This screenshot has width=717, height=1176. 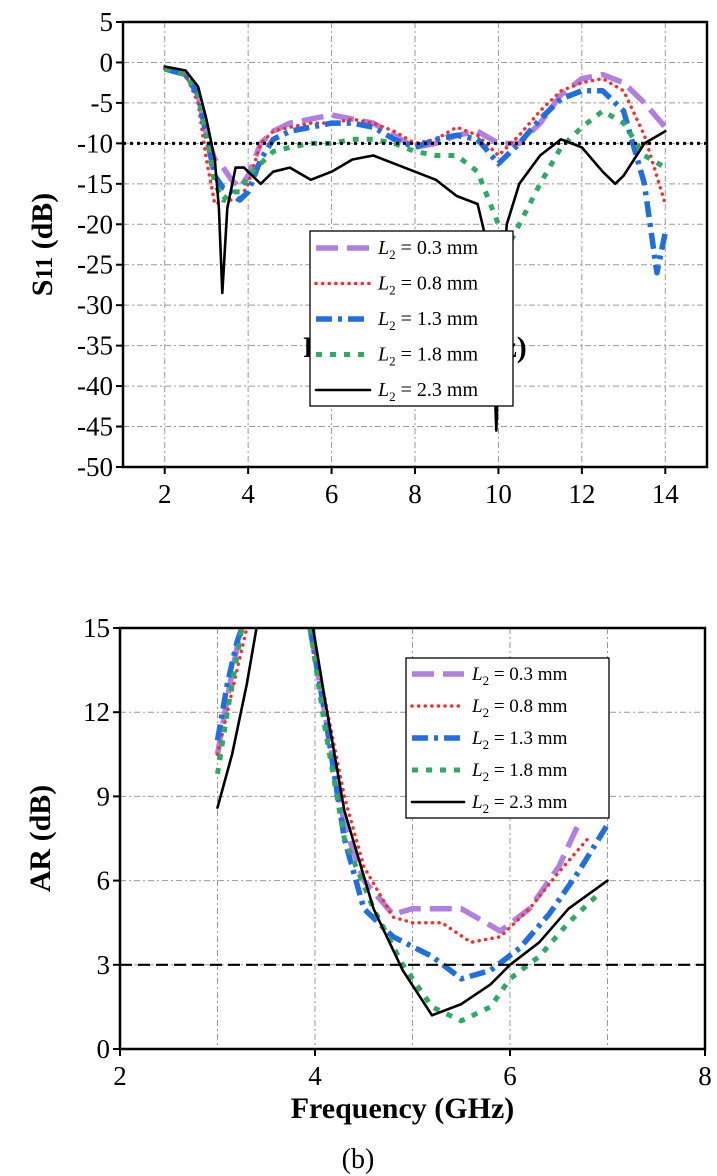 What do you see at coordinates (104, 796) in the screenshot?
I see `y-tick-label: 9` at bounding box center [104, 796].